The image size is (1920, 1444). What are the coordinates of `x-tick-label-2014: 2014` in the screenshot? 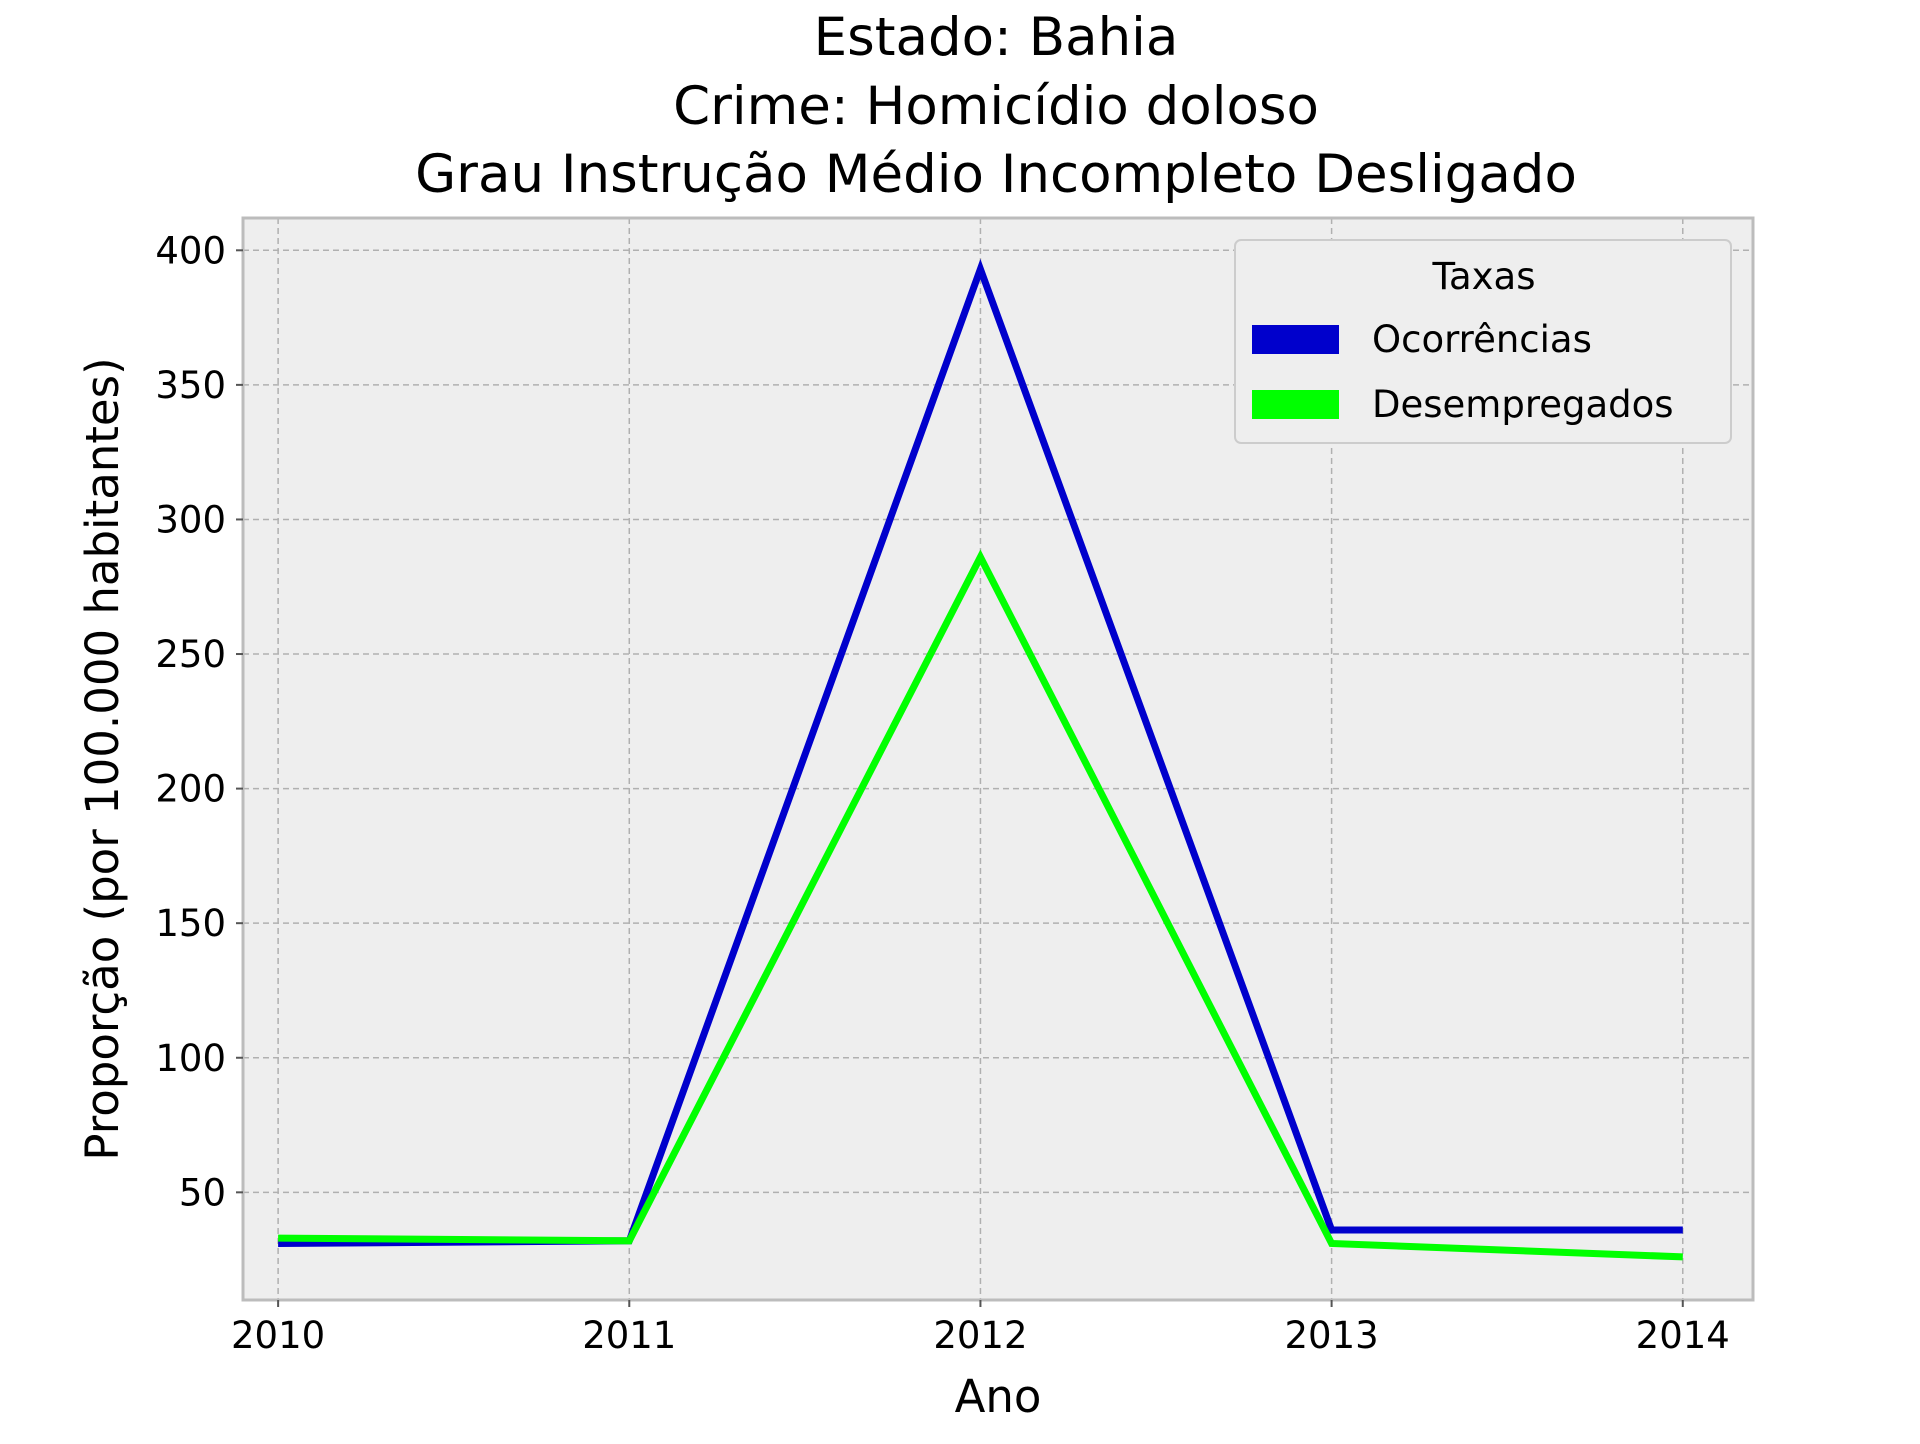 It's located at (1683, 1335).